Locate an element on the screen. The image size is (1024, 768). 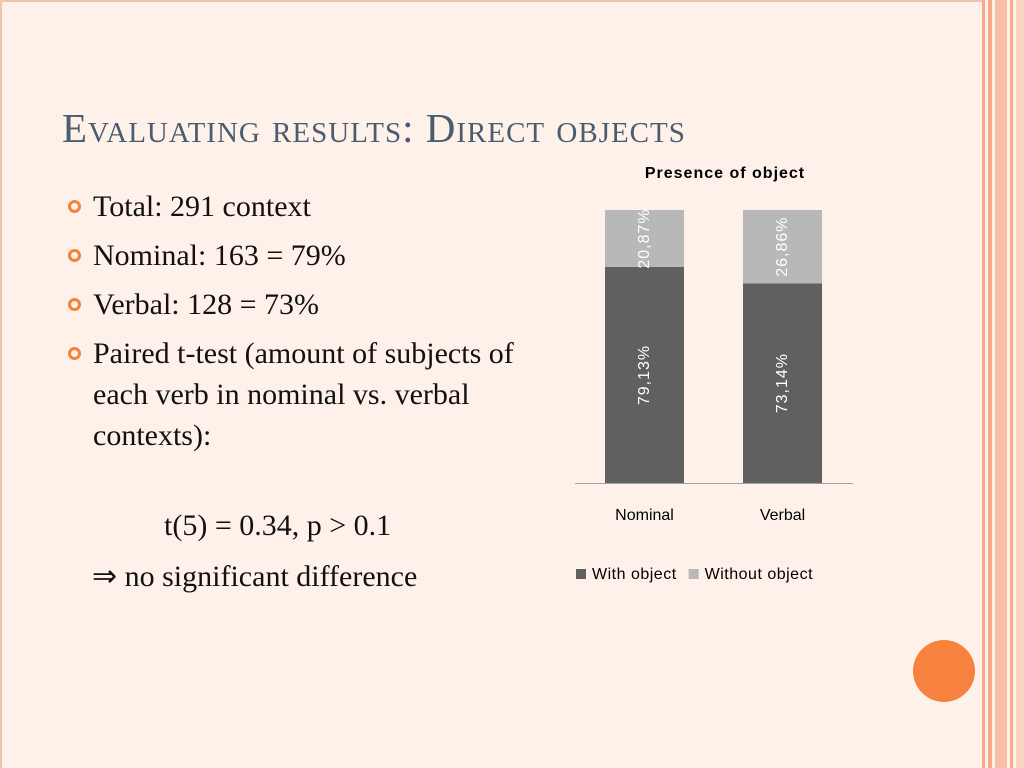
bullet-item: Total: 291 context is located at coordinates (303, 206).